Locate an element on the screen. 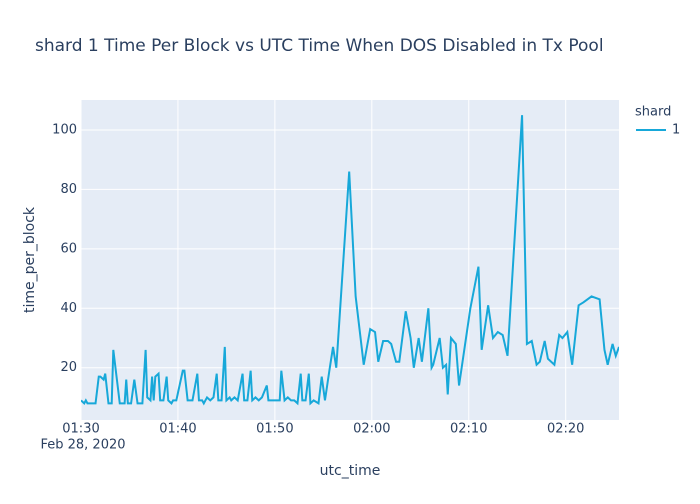 The height and width of the screenshot is (504, 700). y-tick-label: 60 is located at coordinates (68, 248).